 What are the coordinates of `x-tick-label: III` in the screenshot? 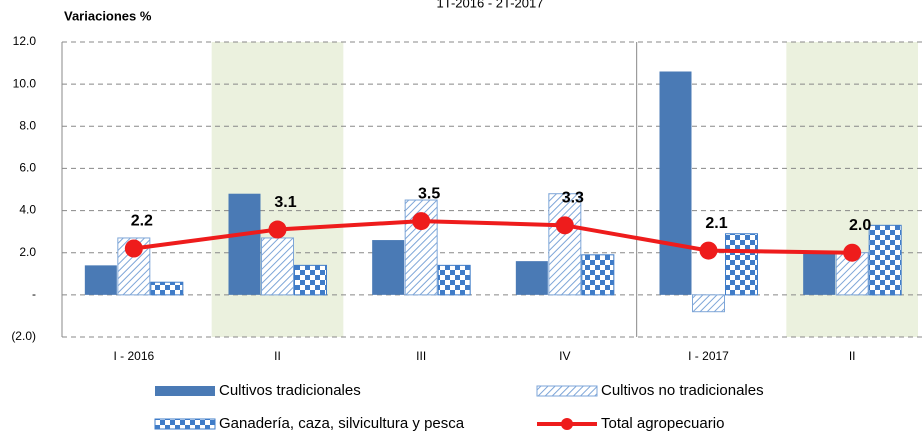 It's located at (421, 356).